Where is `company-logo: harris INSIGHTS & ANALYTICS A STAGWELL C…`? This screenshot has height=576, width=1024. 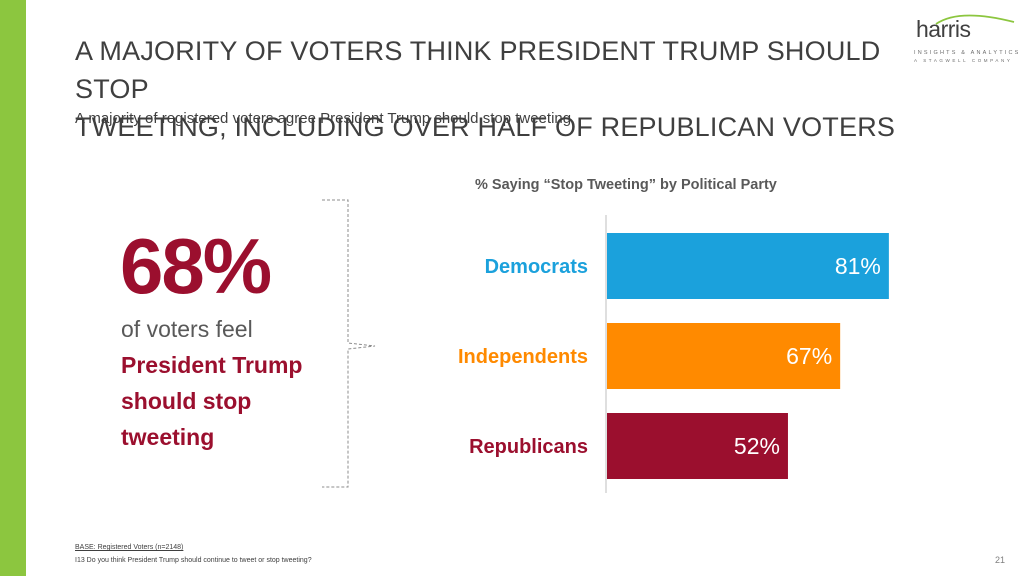 company-logo: harris INSIGHTS & ANALYTICS A STAGWELL C… is located at coordinates (967, 36).